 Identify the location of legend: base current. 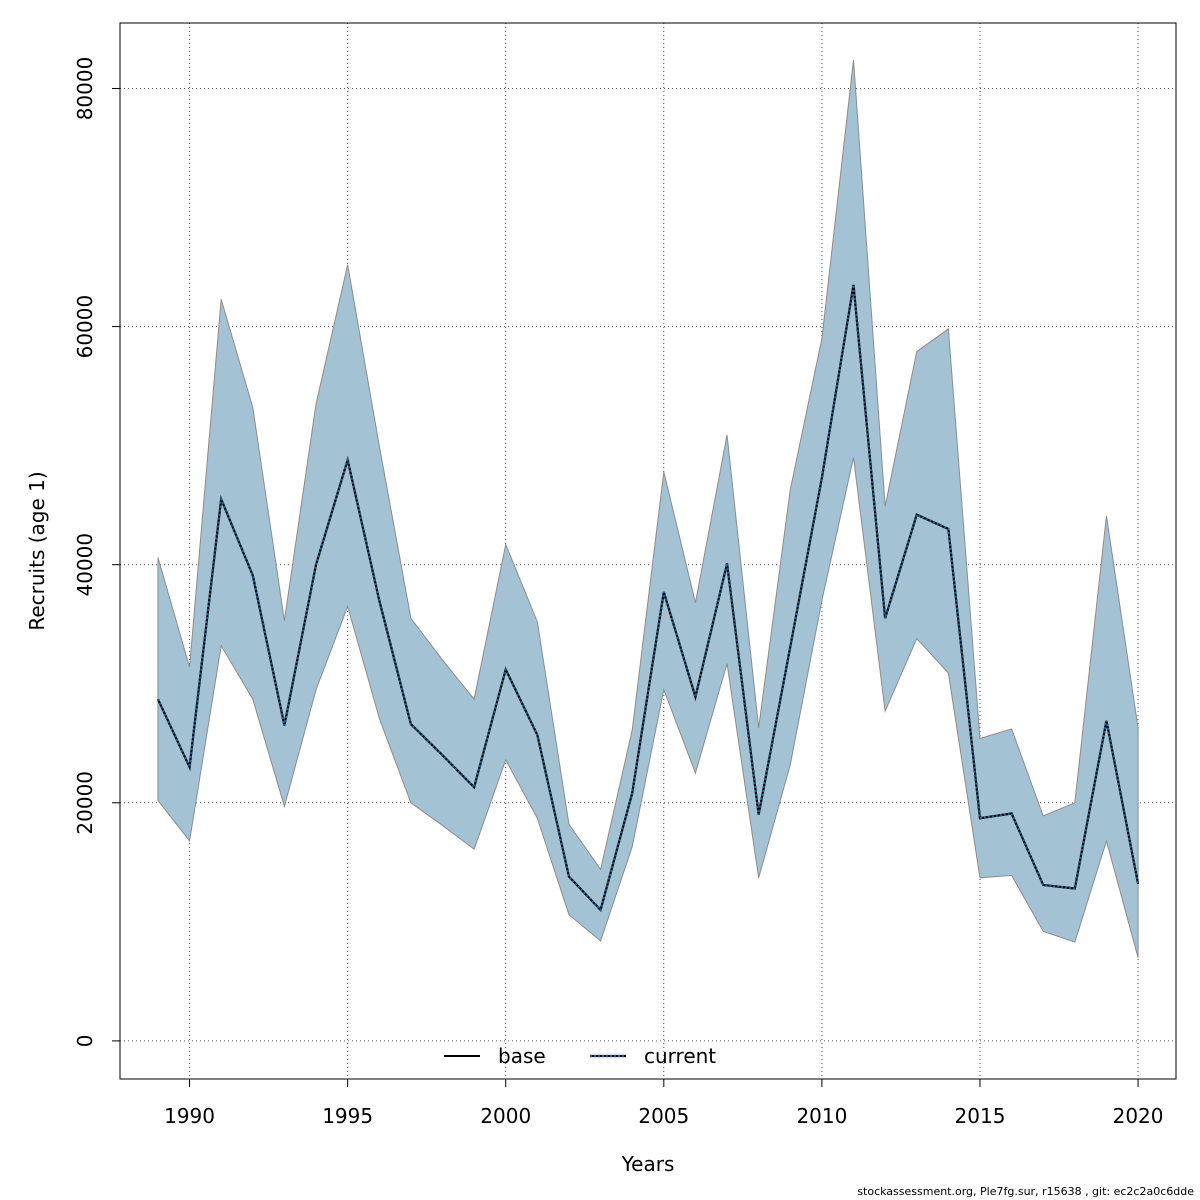
(580, 1056).